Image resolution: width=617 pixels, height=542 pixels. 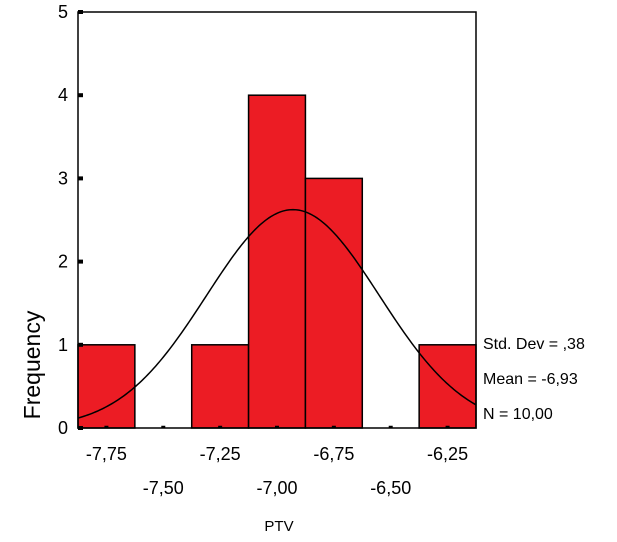 What do you see at coordinates (276, 488) in the screenshot?
I see `x-tick-label: -7,00` at bounding box center [276, 488].